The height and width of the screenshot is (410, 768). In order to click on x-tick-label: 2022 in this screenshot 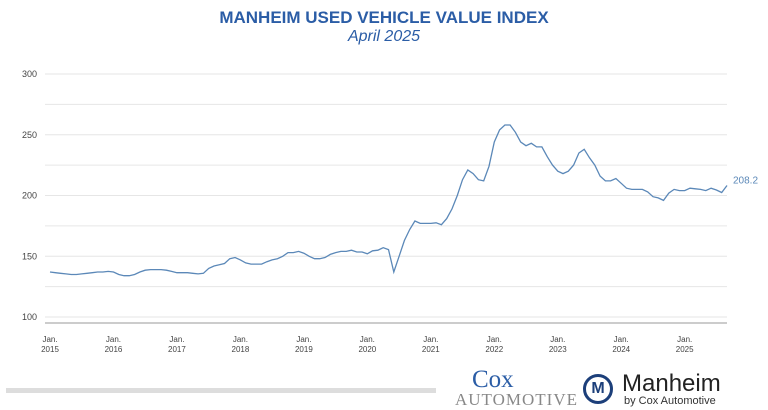, I will do `click(494, 349)`.